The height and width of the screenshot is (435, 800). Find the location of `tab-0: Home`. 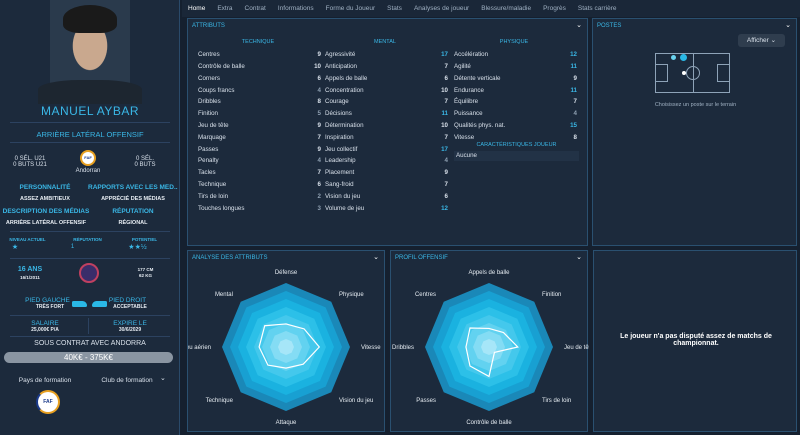

tab-0: Home is located at coordinates (197, 8).